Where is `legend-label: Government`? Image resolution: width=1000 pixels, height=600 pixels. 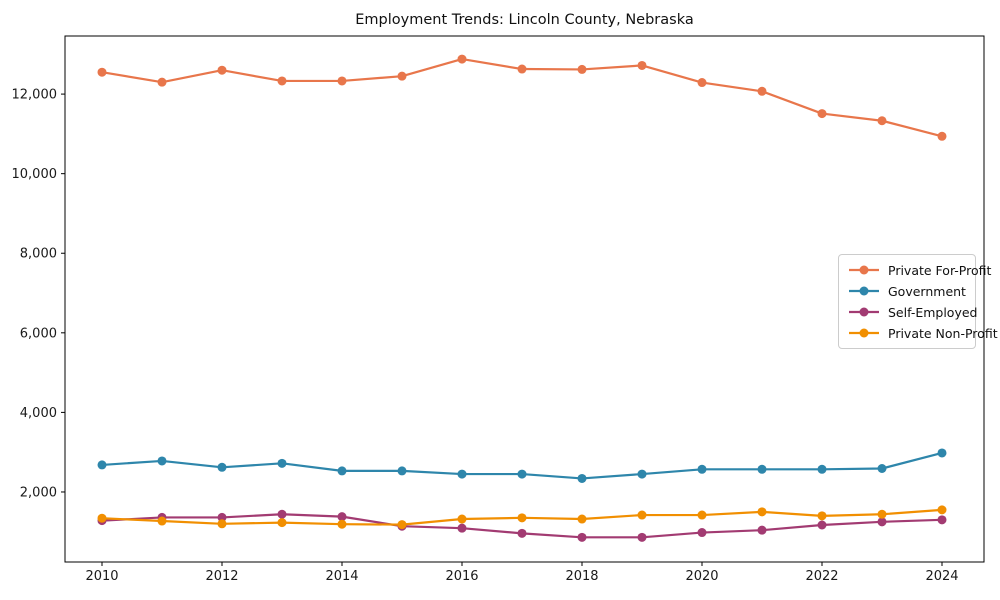
legend-label: Government is located at coordinates (927, 291).